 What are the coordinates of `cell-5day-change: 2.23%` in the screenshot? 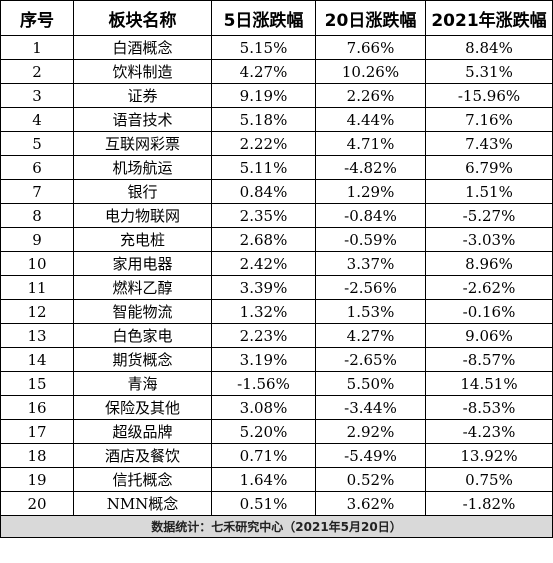 It's located at (263, 335).